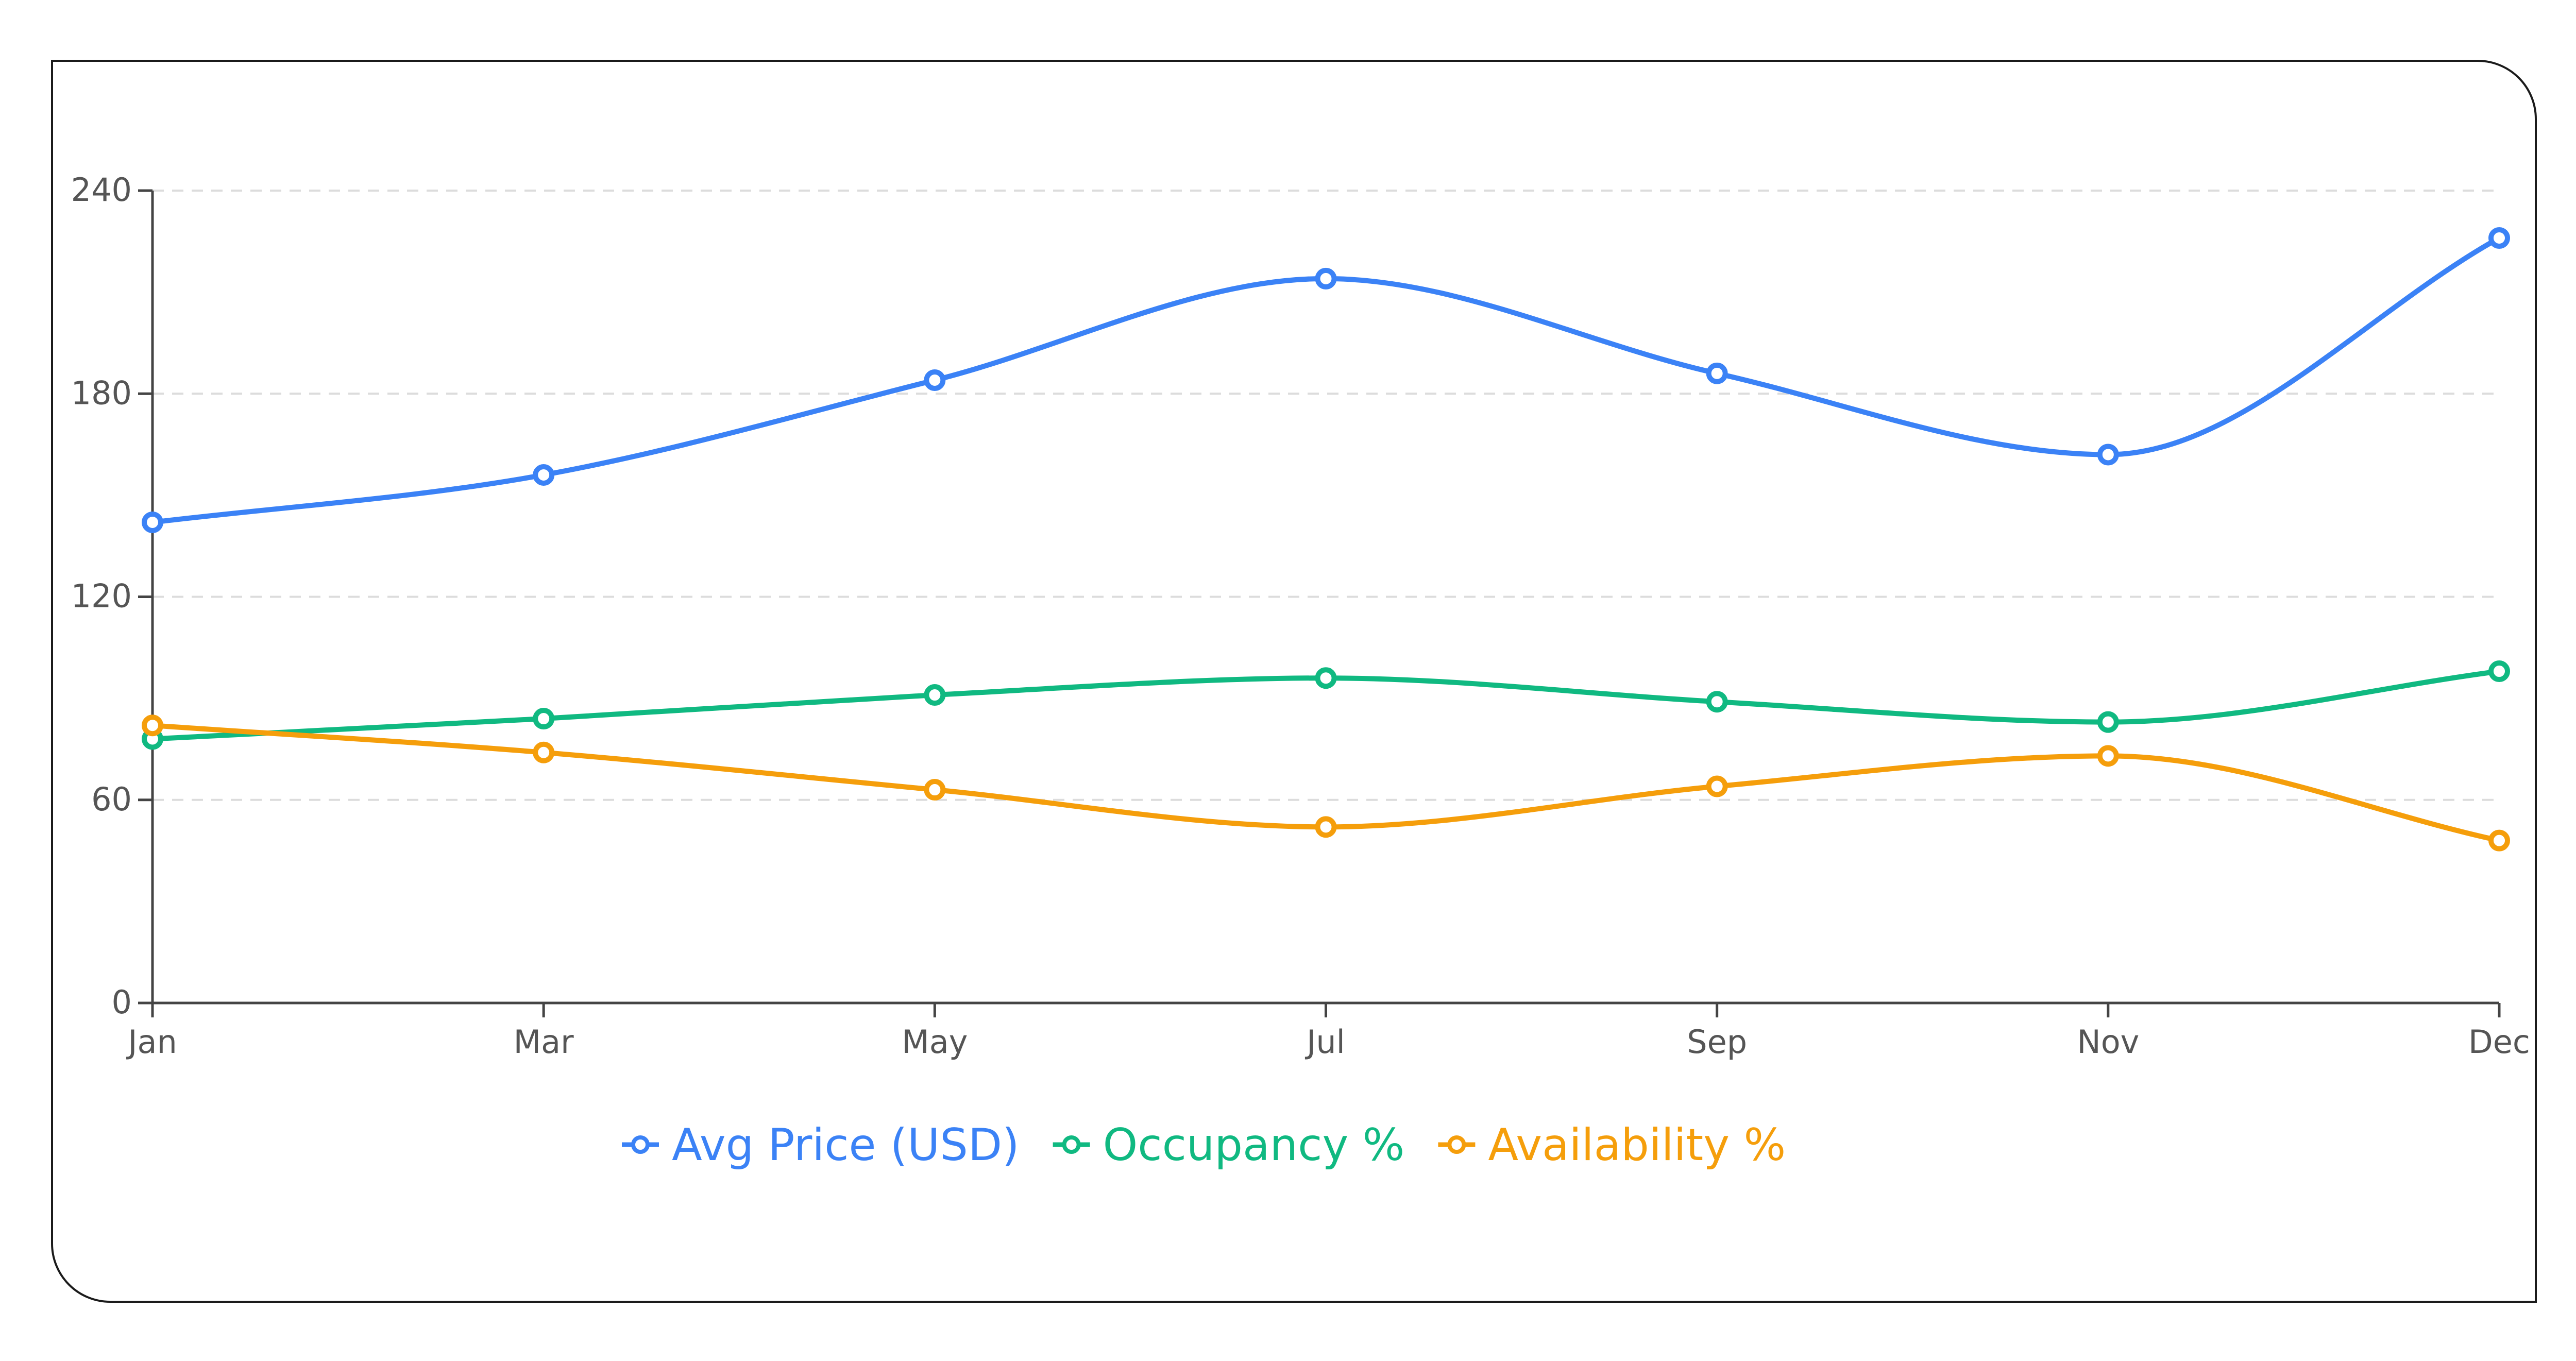  I want to click on data-point-occupancy-mar, so click(544, 719).